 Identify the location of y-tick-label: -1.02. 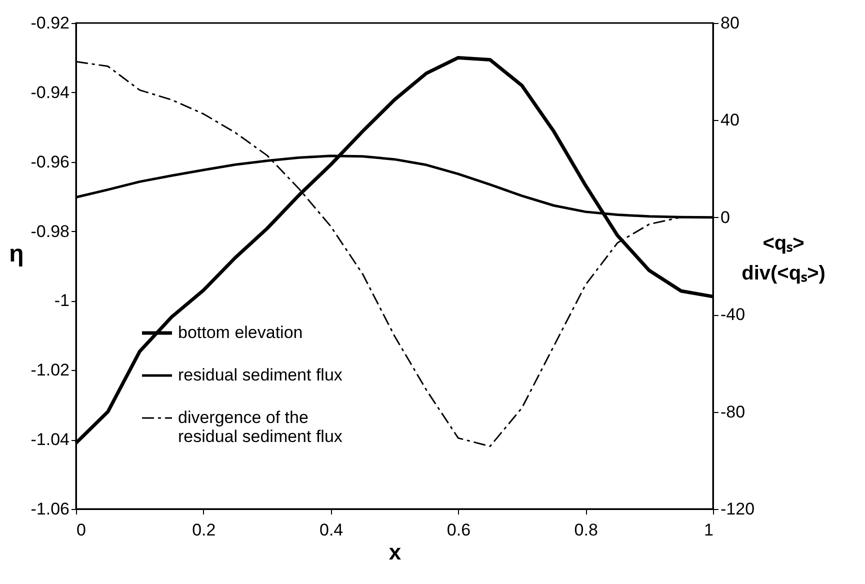
(50, 370).